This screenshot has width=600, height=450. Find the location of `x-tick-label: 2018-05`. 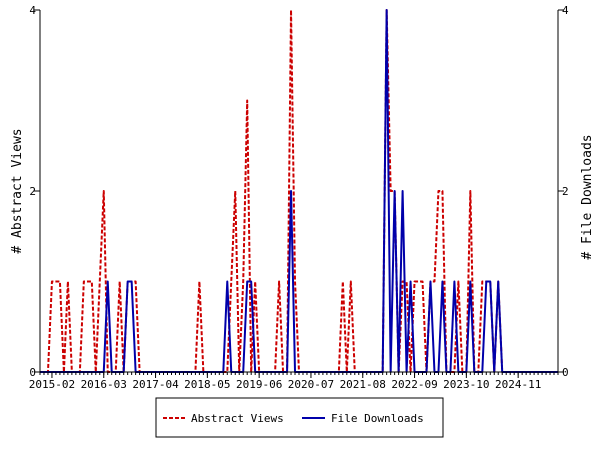

x-tick-label: 2018-05 is located at coordinates (207, 384).